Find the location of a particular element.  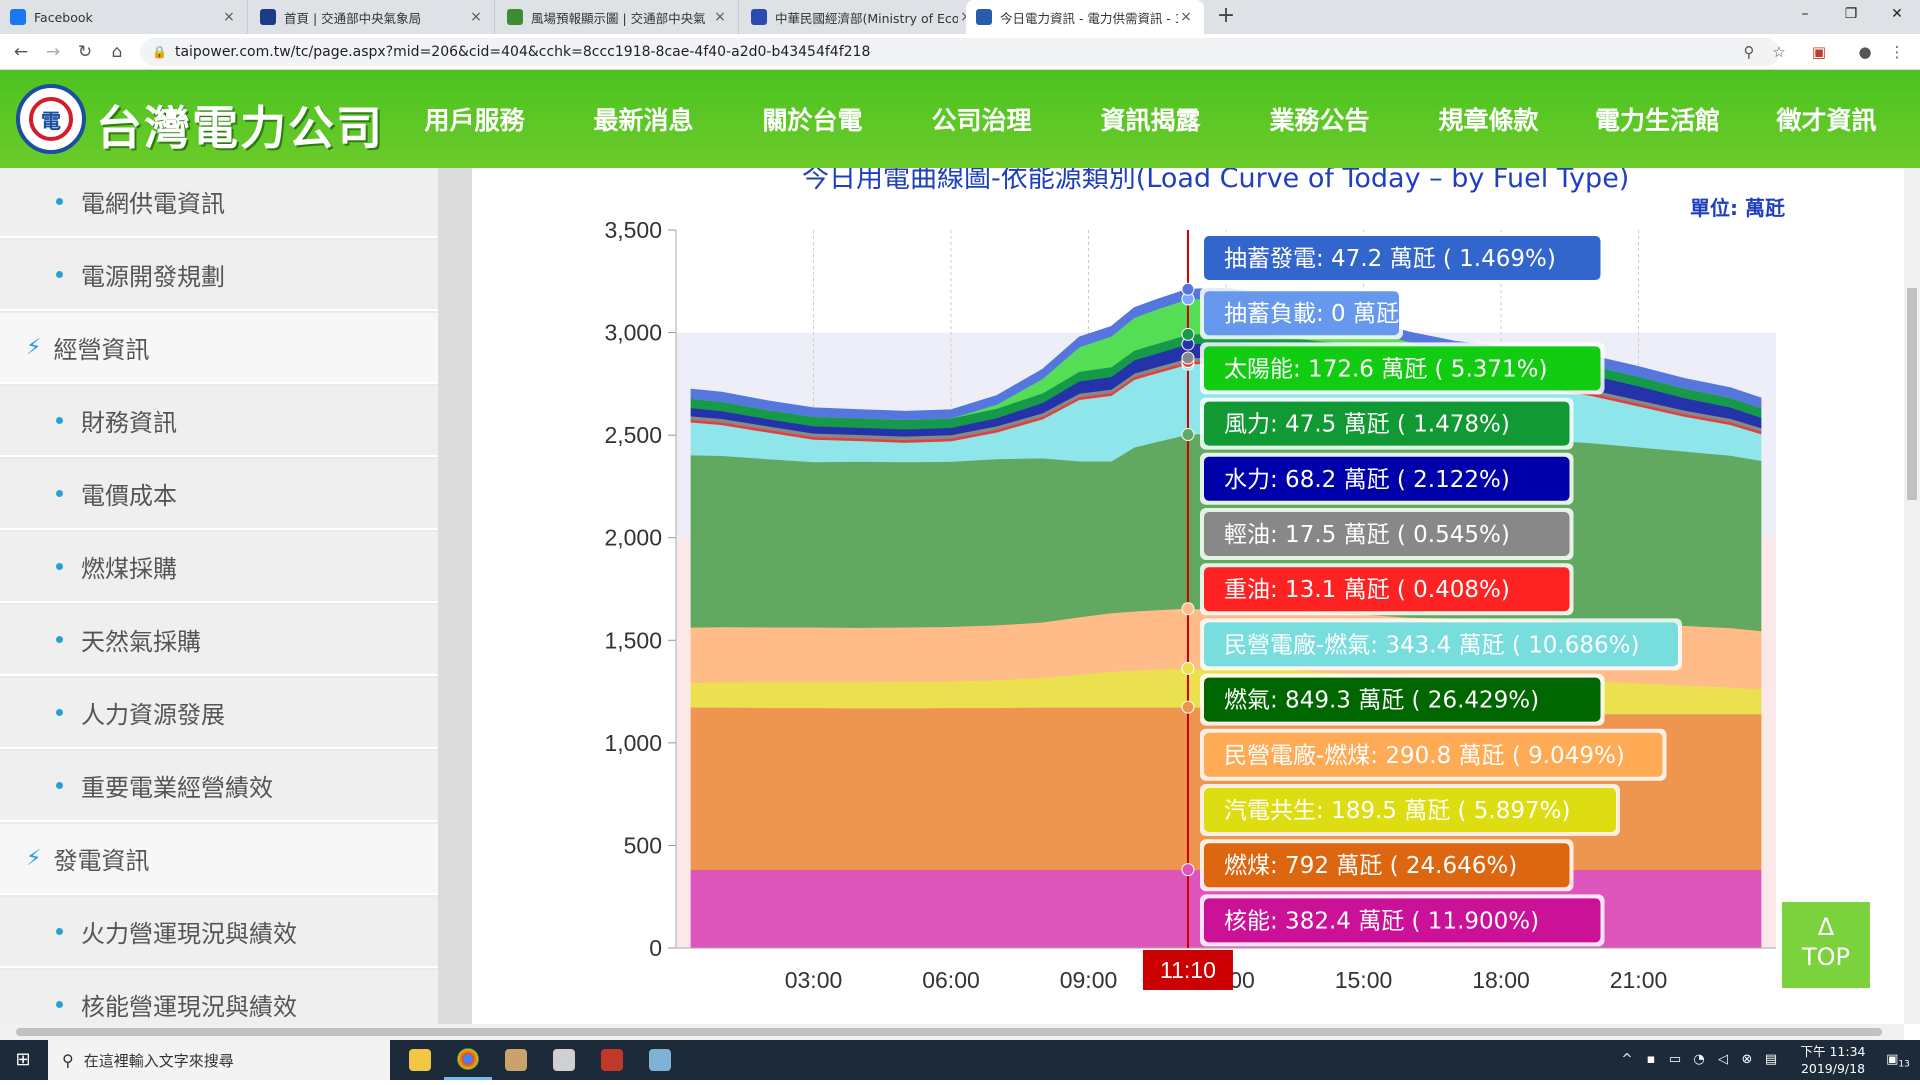

logo-text: 台灣電力公司 is located at coordinates (240, 128).